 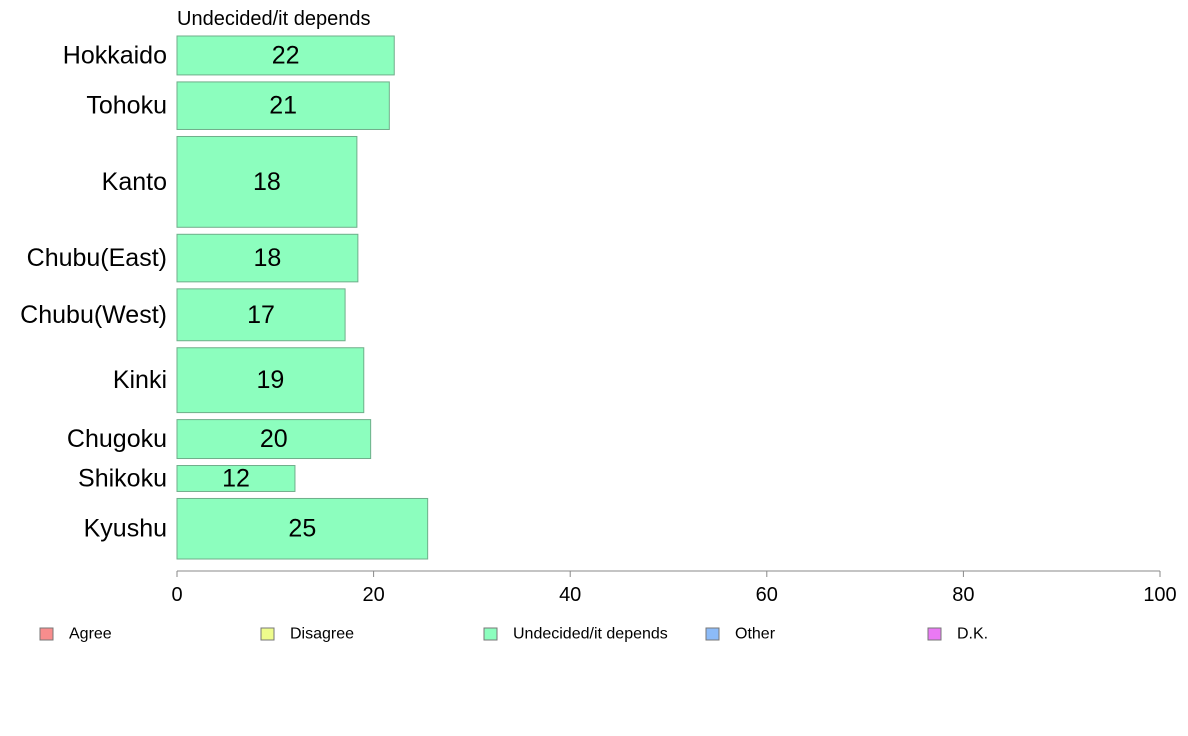 I want to click on x-axis: 0 20 40 60 80 100, so click(x=674, y=588).